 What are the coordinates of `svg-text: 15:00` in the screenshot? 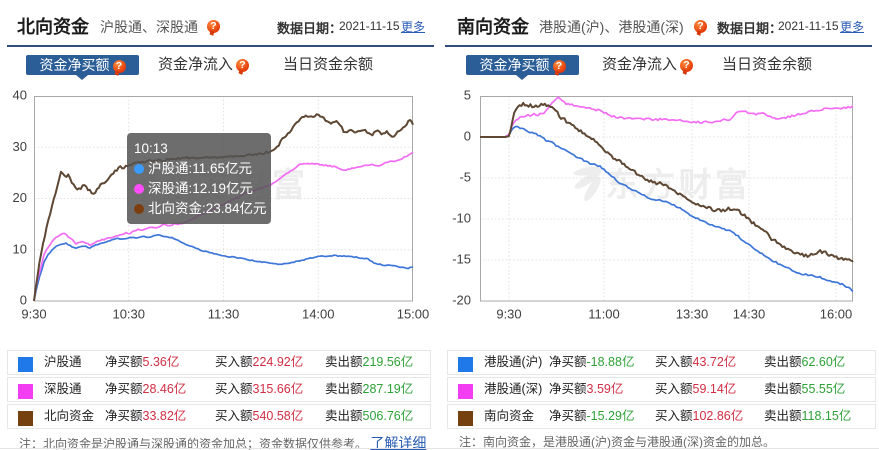 It's located at (413, 314).